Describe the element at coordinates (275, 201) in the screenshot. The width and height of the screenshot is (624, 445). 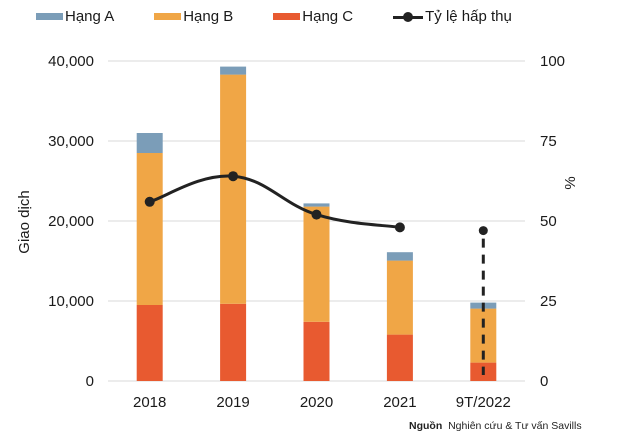
I see `absorption-line-path` at that location.